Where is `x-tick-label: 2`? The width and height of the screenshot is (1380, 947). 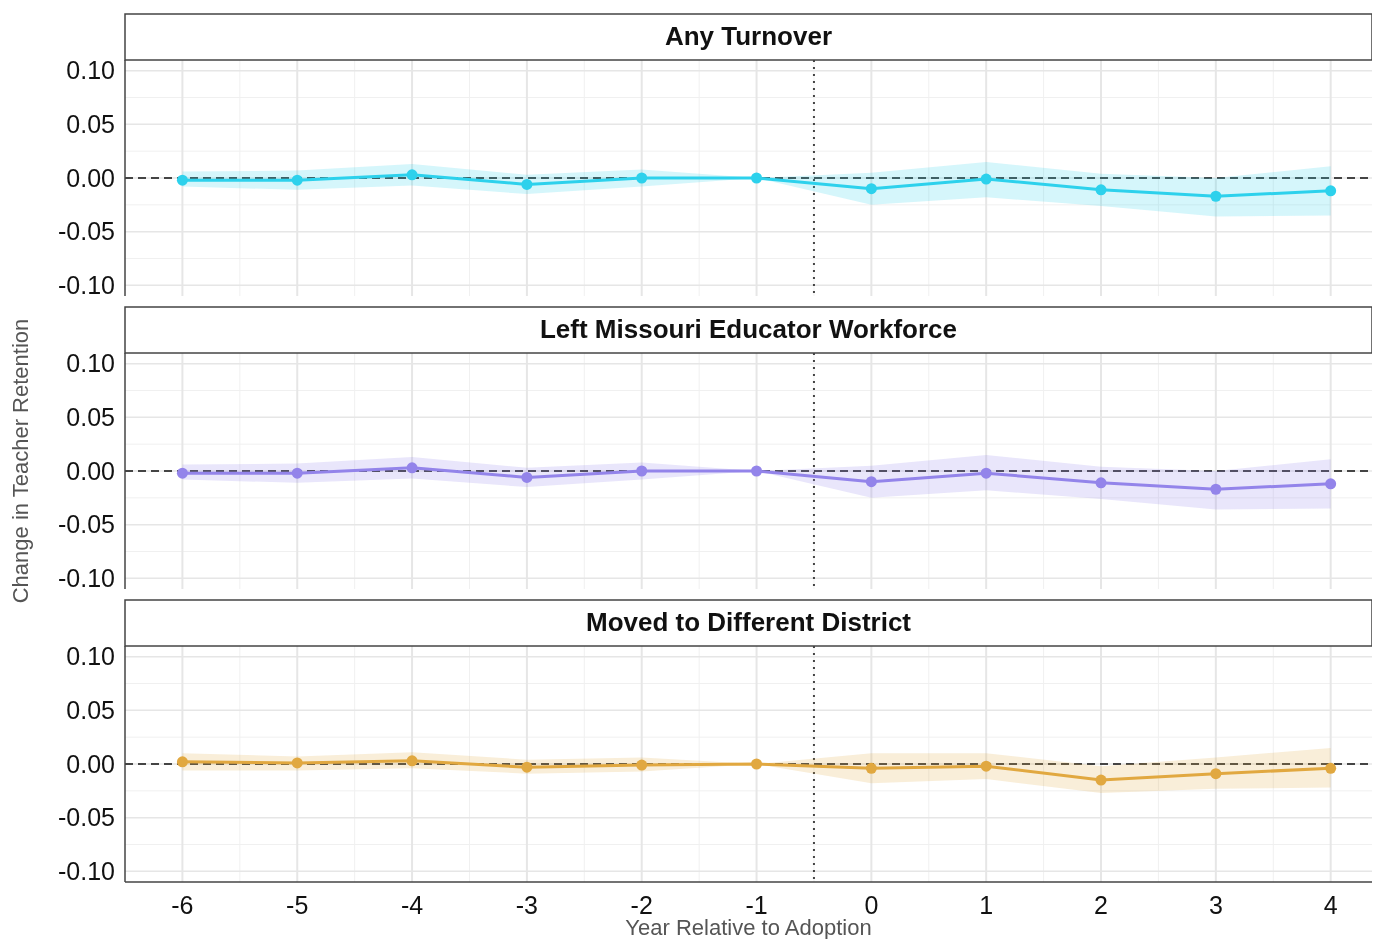 x-tick-label: 2 is located at coordinates (1101, 905).